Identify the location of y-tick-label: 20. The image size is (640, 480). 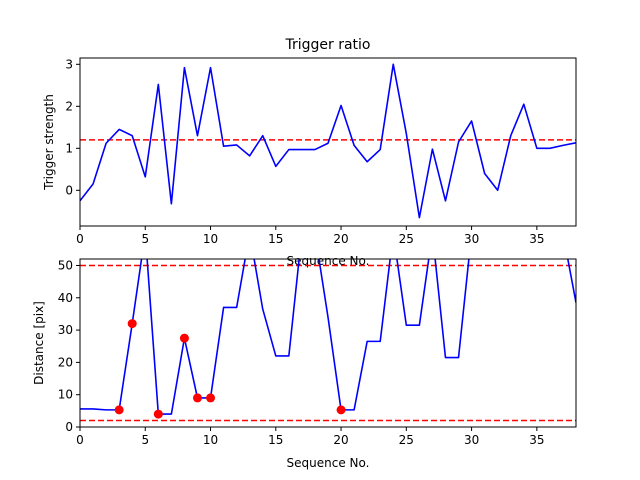
(65, 362).